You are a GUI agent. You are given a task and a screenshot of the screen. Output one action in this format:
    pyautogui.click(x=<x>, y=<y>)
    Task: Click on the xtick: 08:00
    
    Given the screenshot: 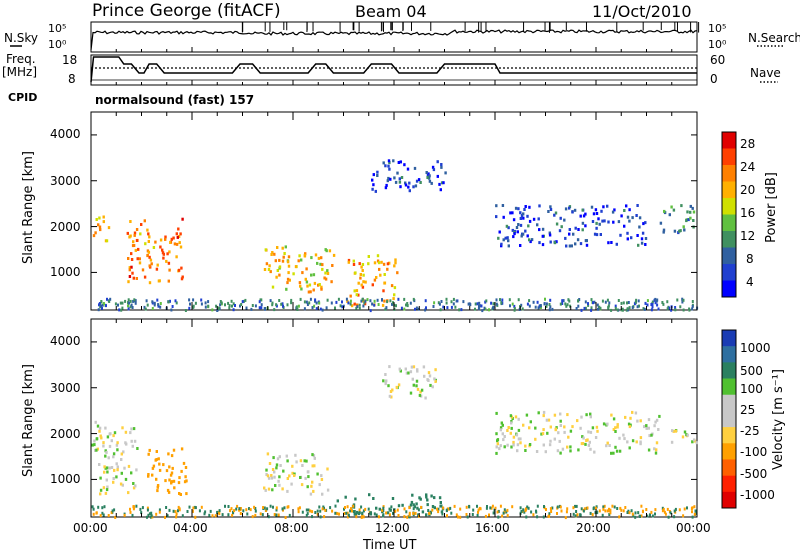 What is the action you would take?
    pyautogui.click(x=291, y=528)
    